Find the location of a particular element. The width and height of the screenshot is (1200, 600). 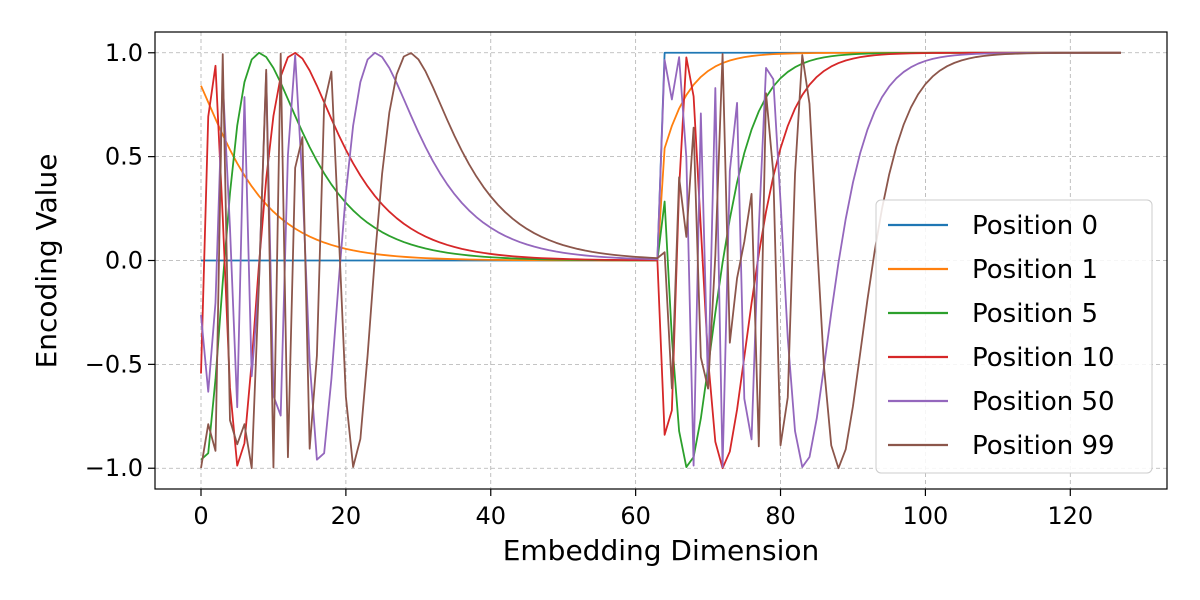

y-tick-label: 0.5 is located at coordinates (124, 157).